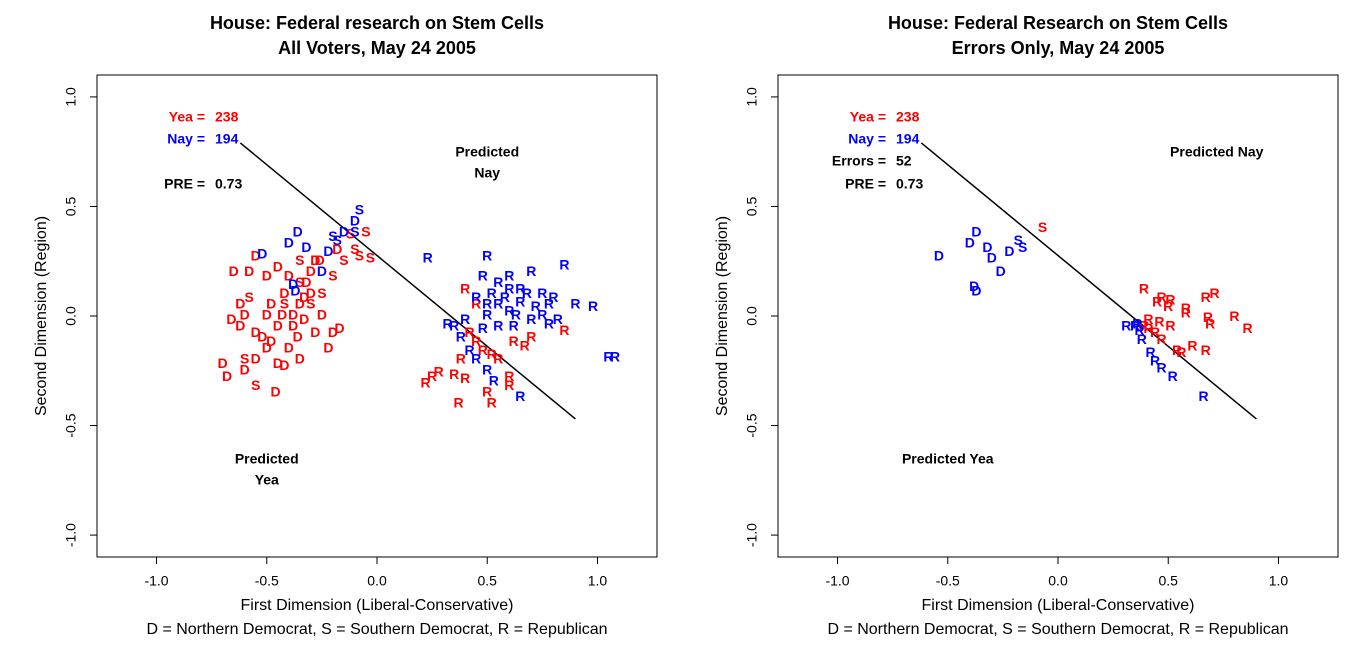 This screenshot has width=1362, height=656. What do you see at coordinates (71, 425) in the screenshot?
I see `y-tick-label: -0.5` at bounding box center [71, 425].